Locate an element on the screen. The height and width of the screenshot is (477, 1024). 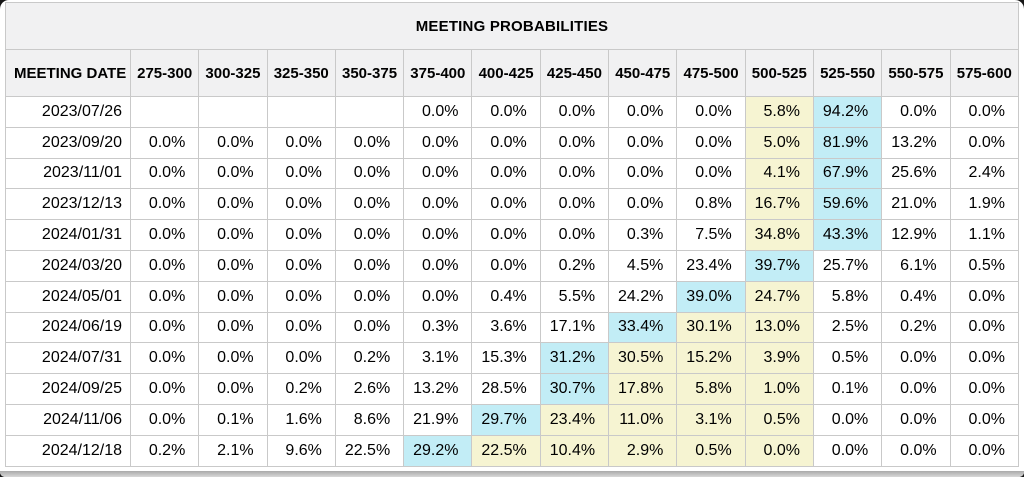
probability-cell: 0.1% is located at coordinates (847, 389).